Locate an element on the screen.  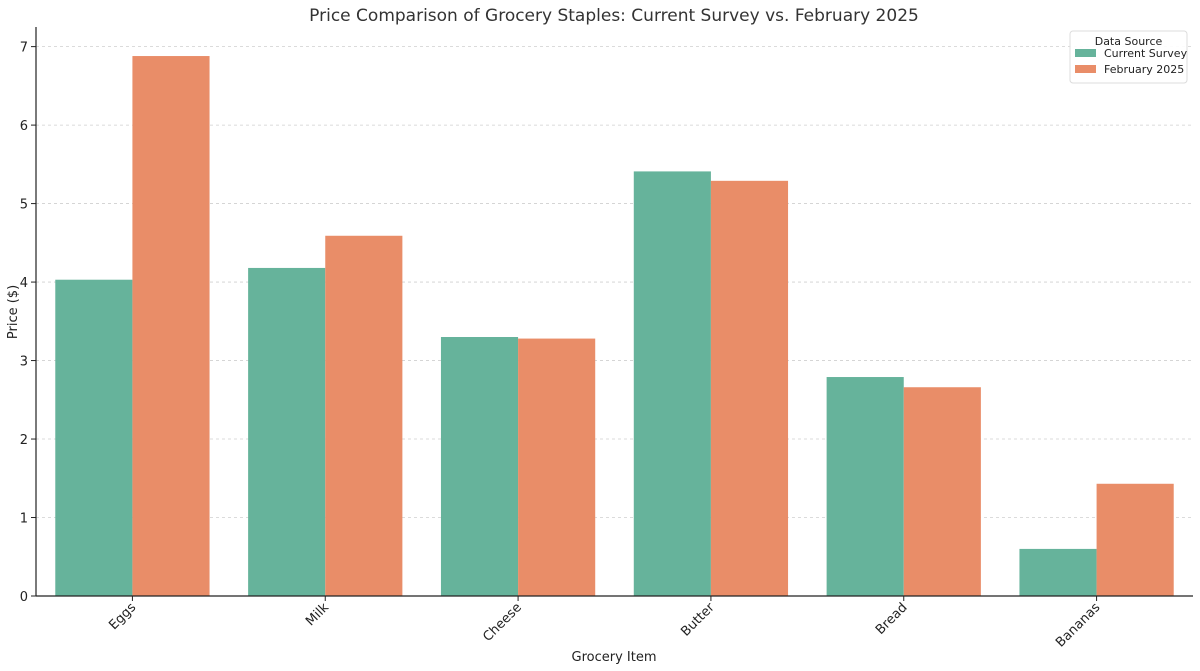
x-tick-label: Milk is located at coordinates (317, 614).